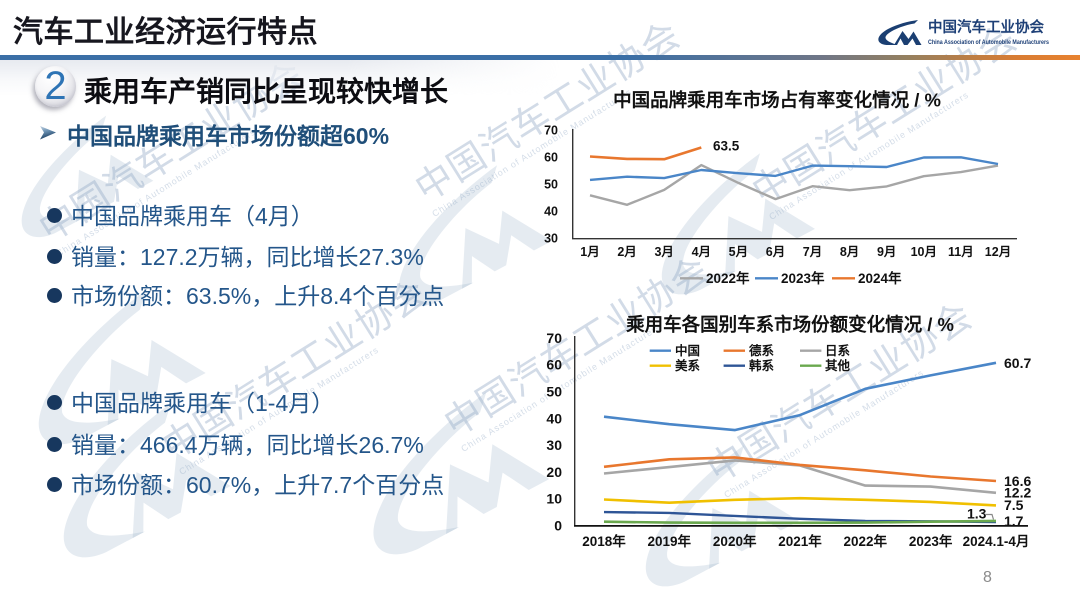 The height and width of the screenshot is (607, 1080). What do you see at coordinates (886, 252) in the screenshot?
I see `svg-text: 9月` at bounding box center [886, 252].